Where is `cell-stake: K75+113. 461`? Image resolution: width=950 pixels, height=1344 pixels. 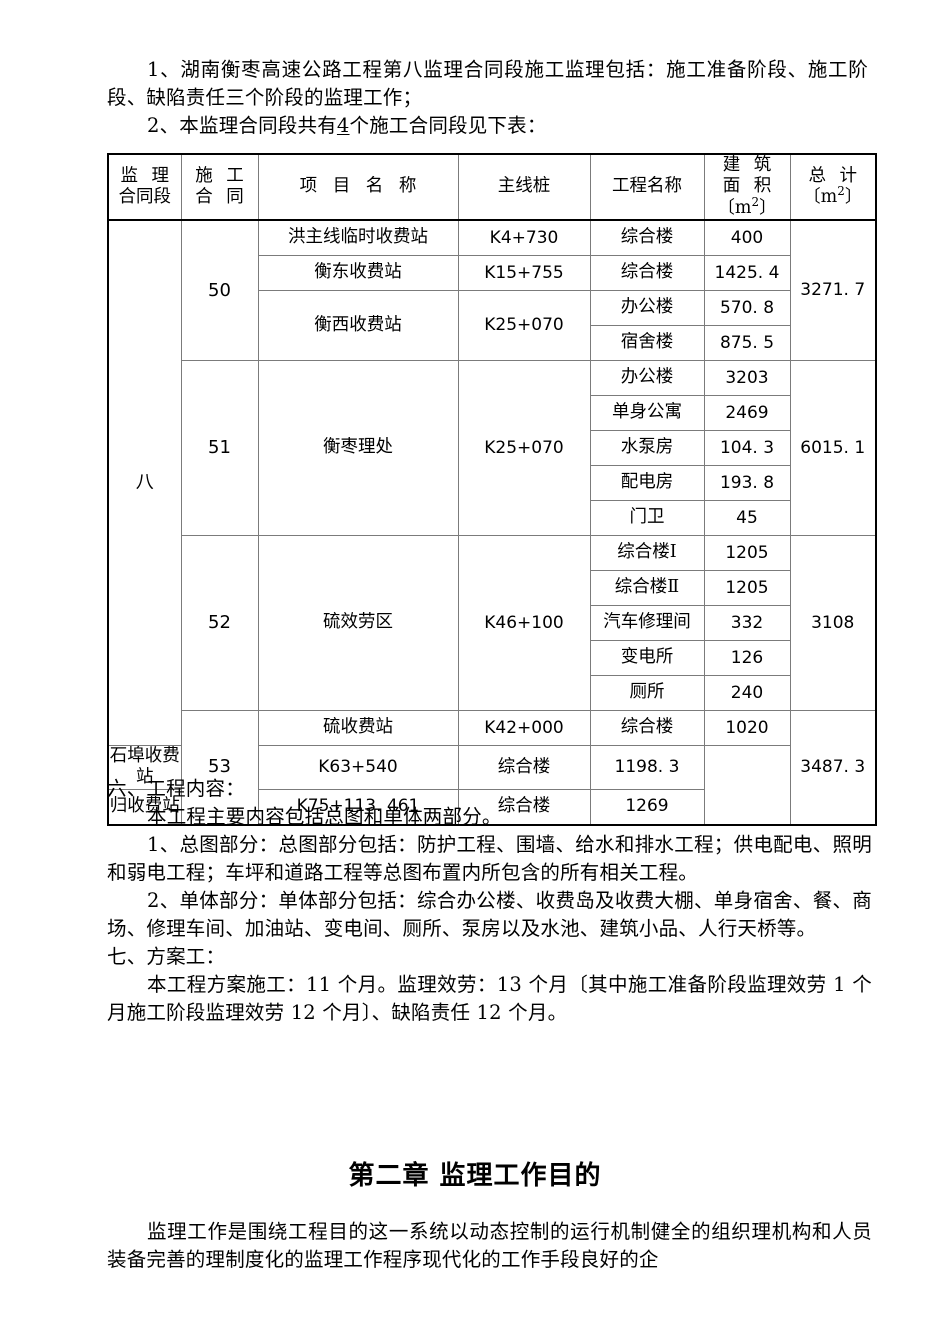
cell-stake: K75+113. 461 is located at coordinates (358, 807).